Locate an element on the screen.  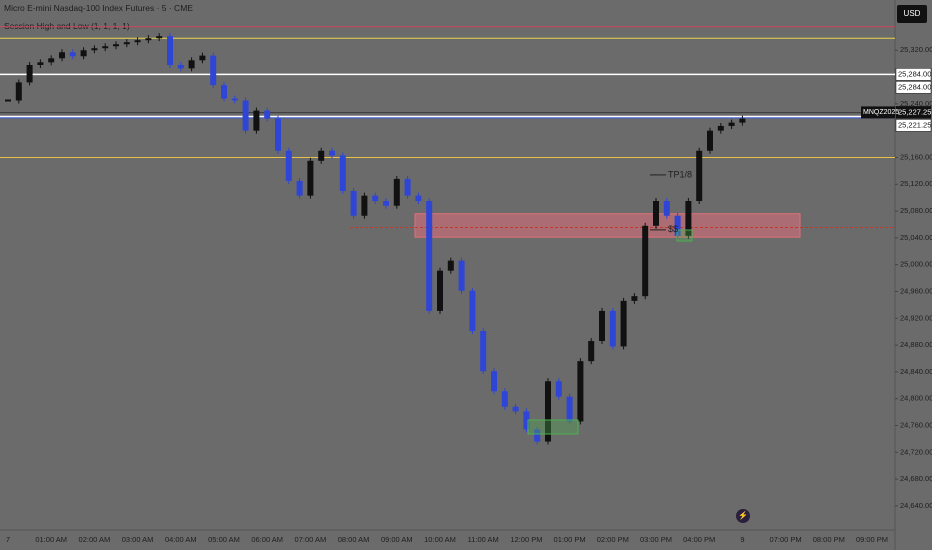
x-tick-label: 9 is located at coordinates (742, 539).